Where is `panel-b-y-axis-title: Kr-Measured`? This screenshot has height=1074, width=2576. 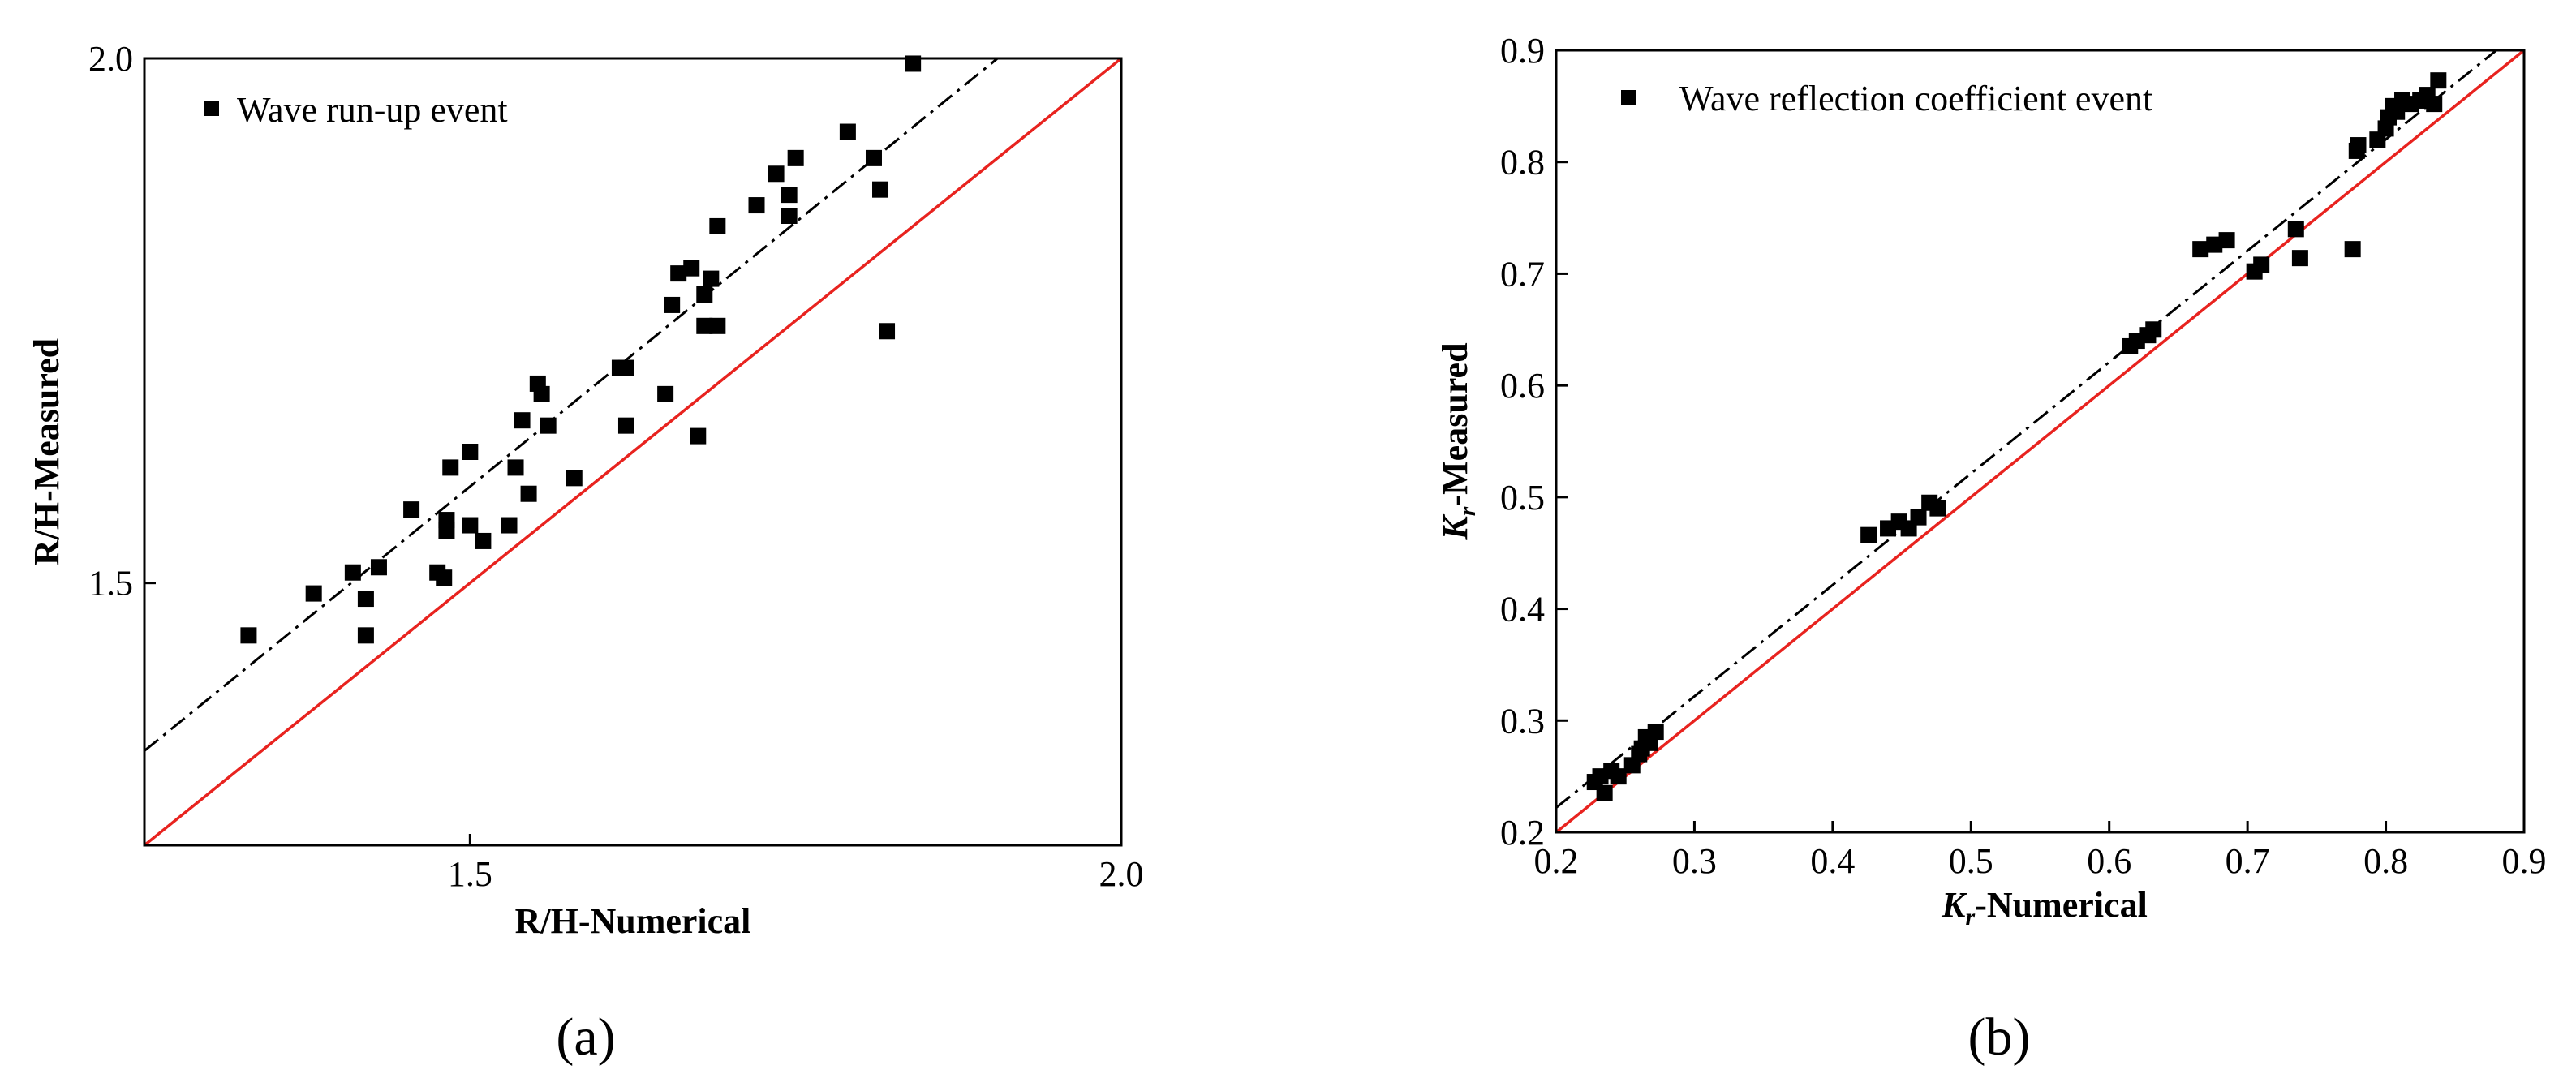 panel-b-y-axis-title: Kr-Measured is located at coordinates (1458, 441).